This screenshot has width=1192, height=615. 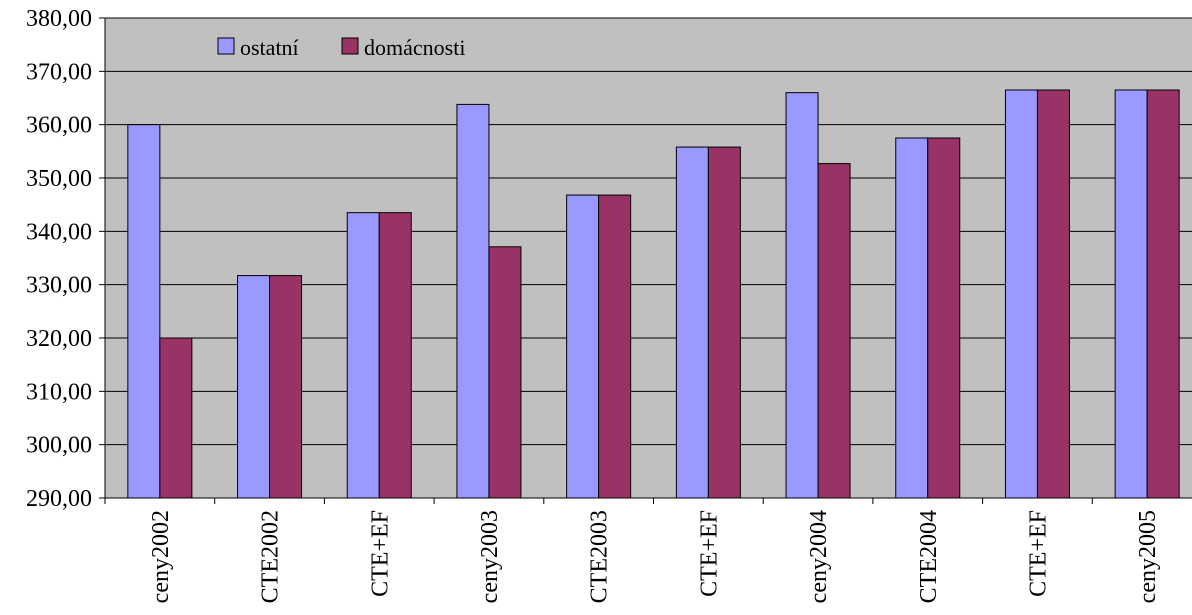 What do you see at coordinates (59, 499) in the screenshot?
I see `y-tick-label: 290,00` at bounding box center [59, 499].